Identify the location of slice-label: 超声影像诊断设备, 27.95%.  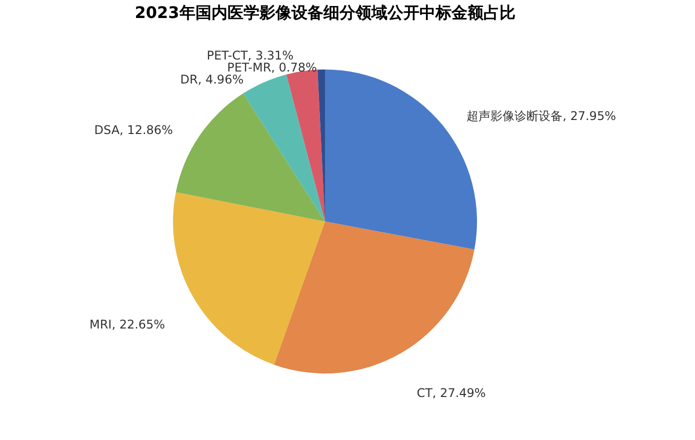
(541, 115).